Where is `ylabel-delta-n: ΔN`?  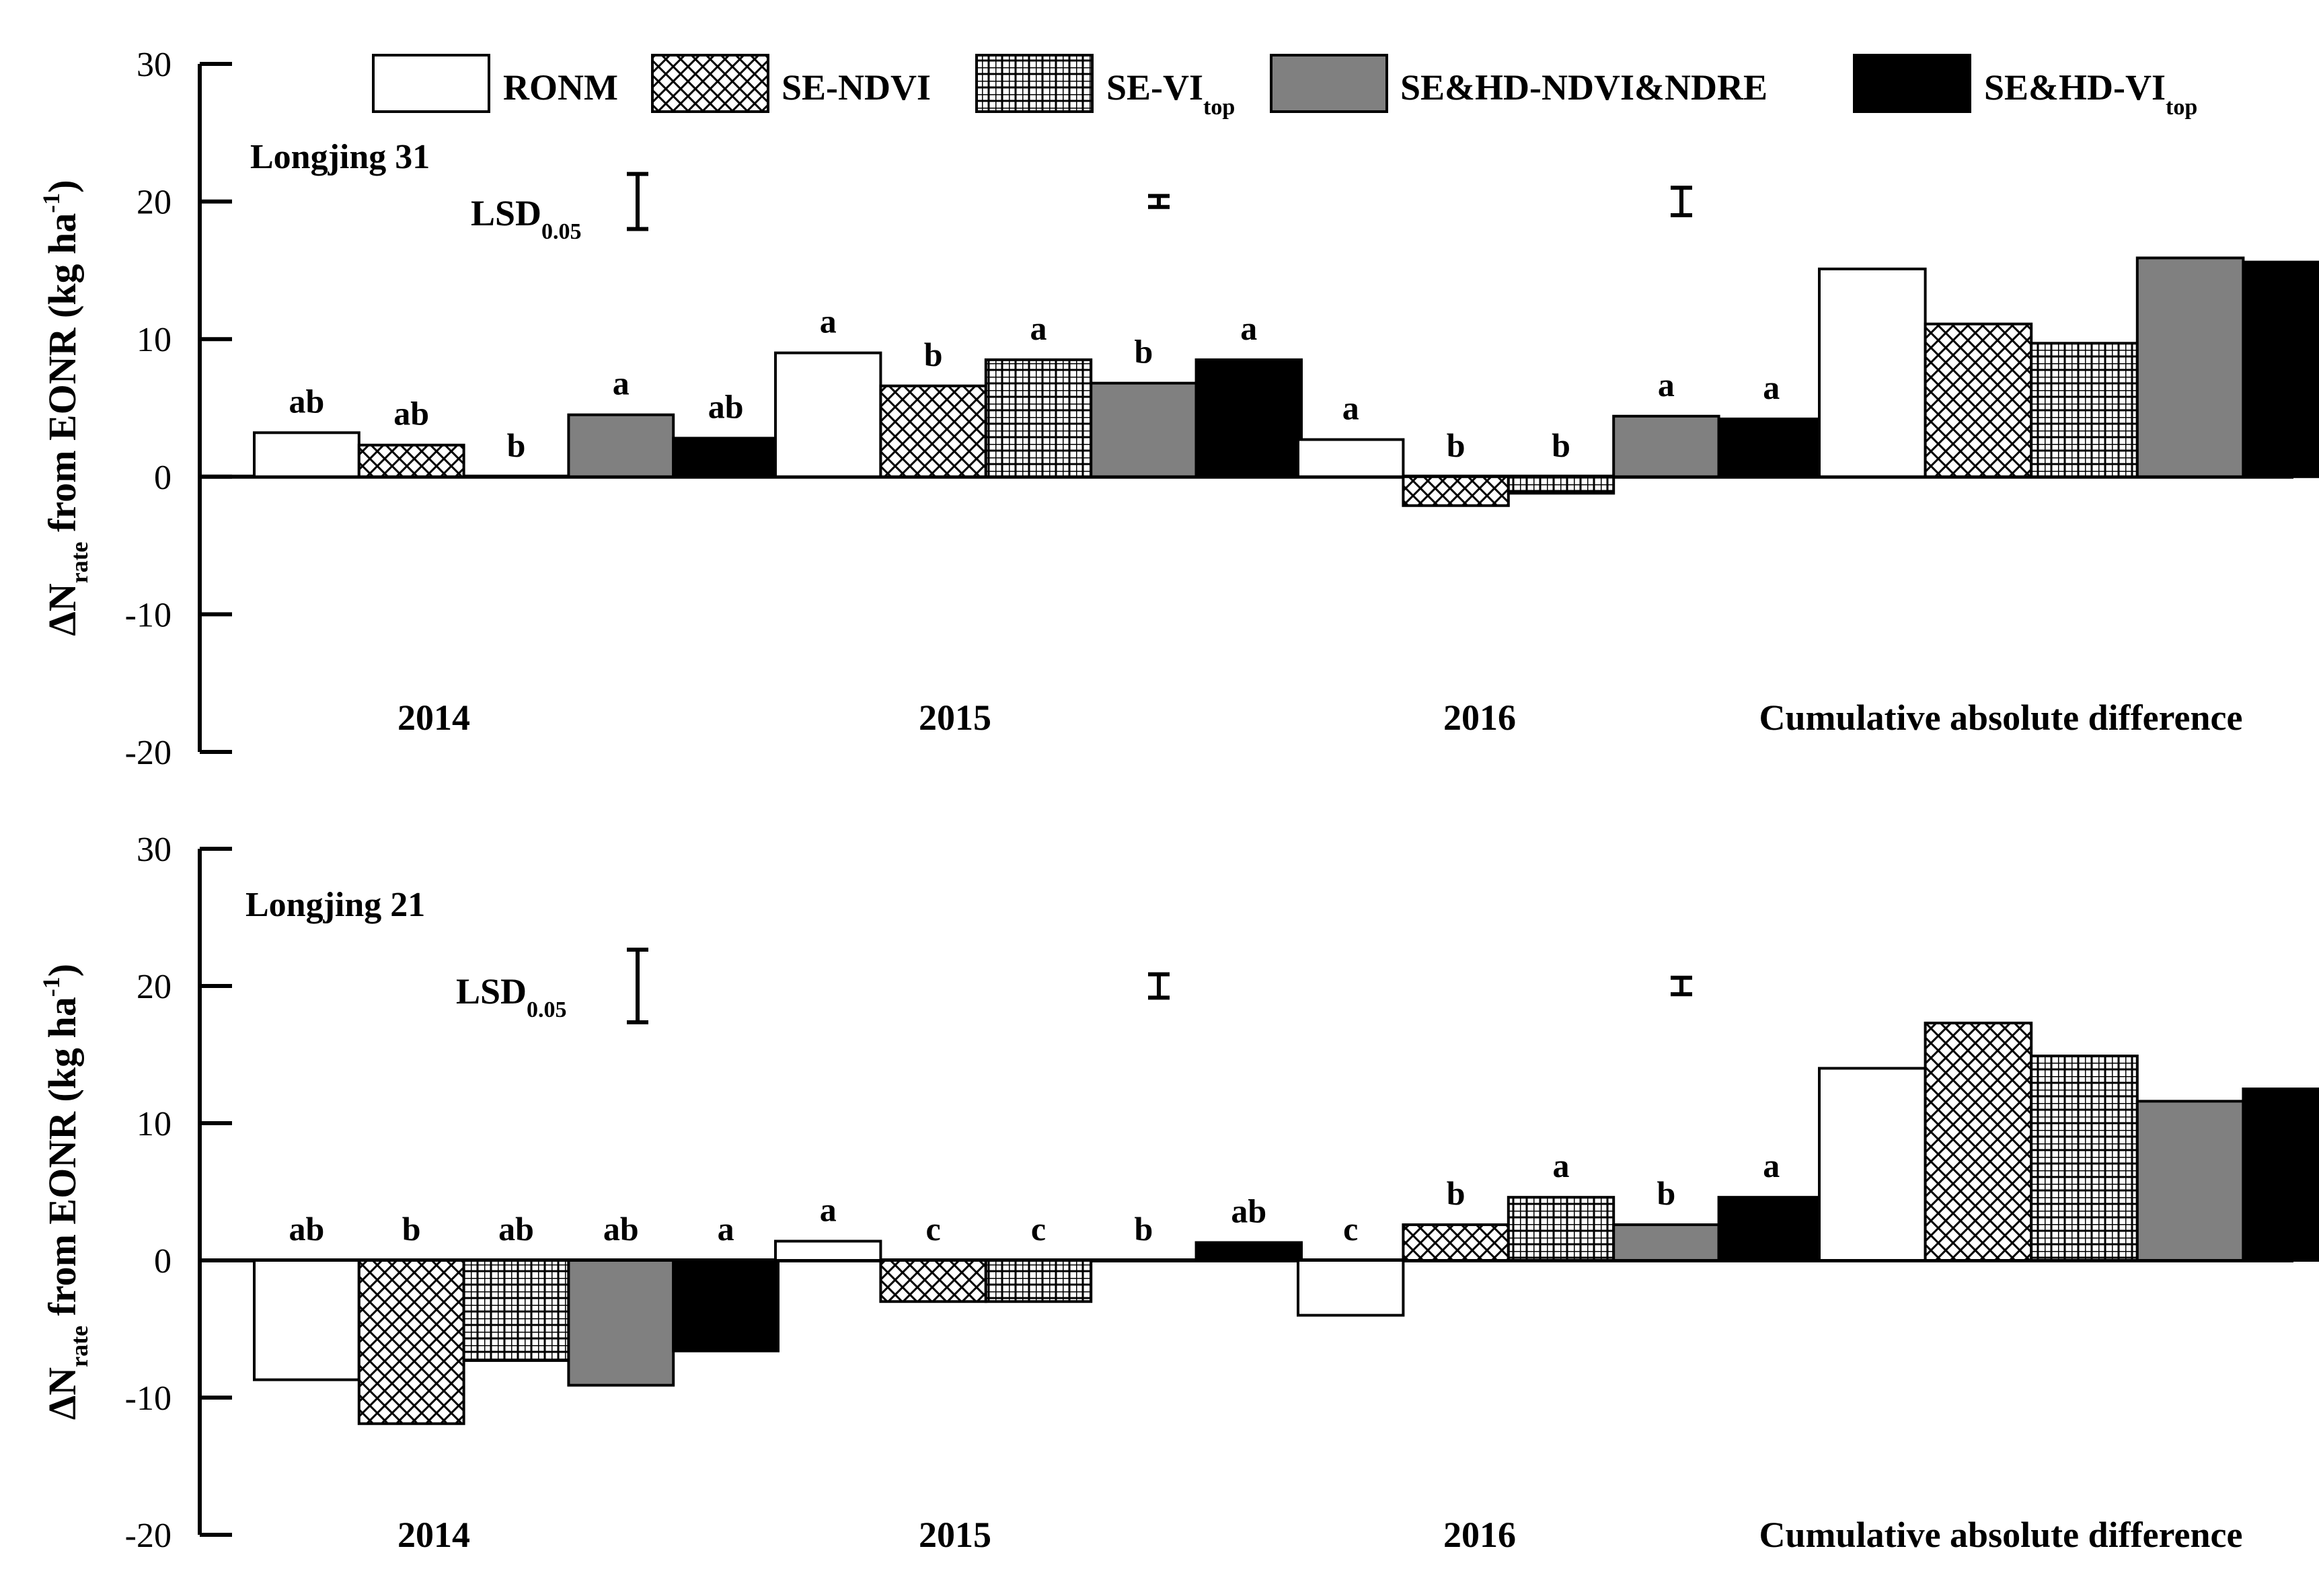 ylabel-delta-n: ΔN is located at coordinates (62, 1393).